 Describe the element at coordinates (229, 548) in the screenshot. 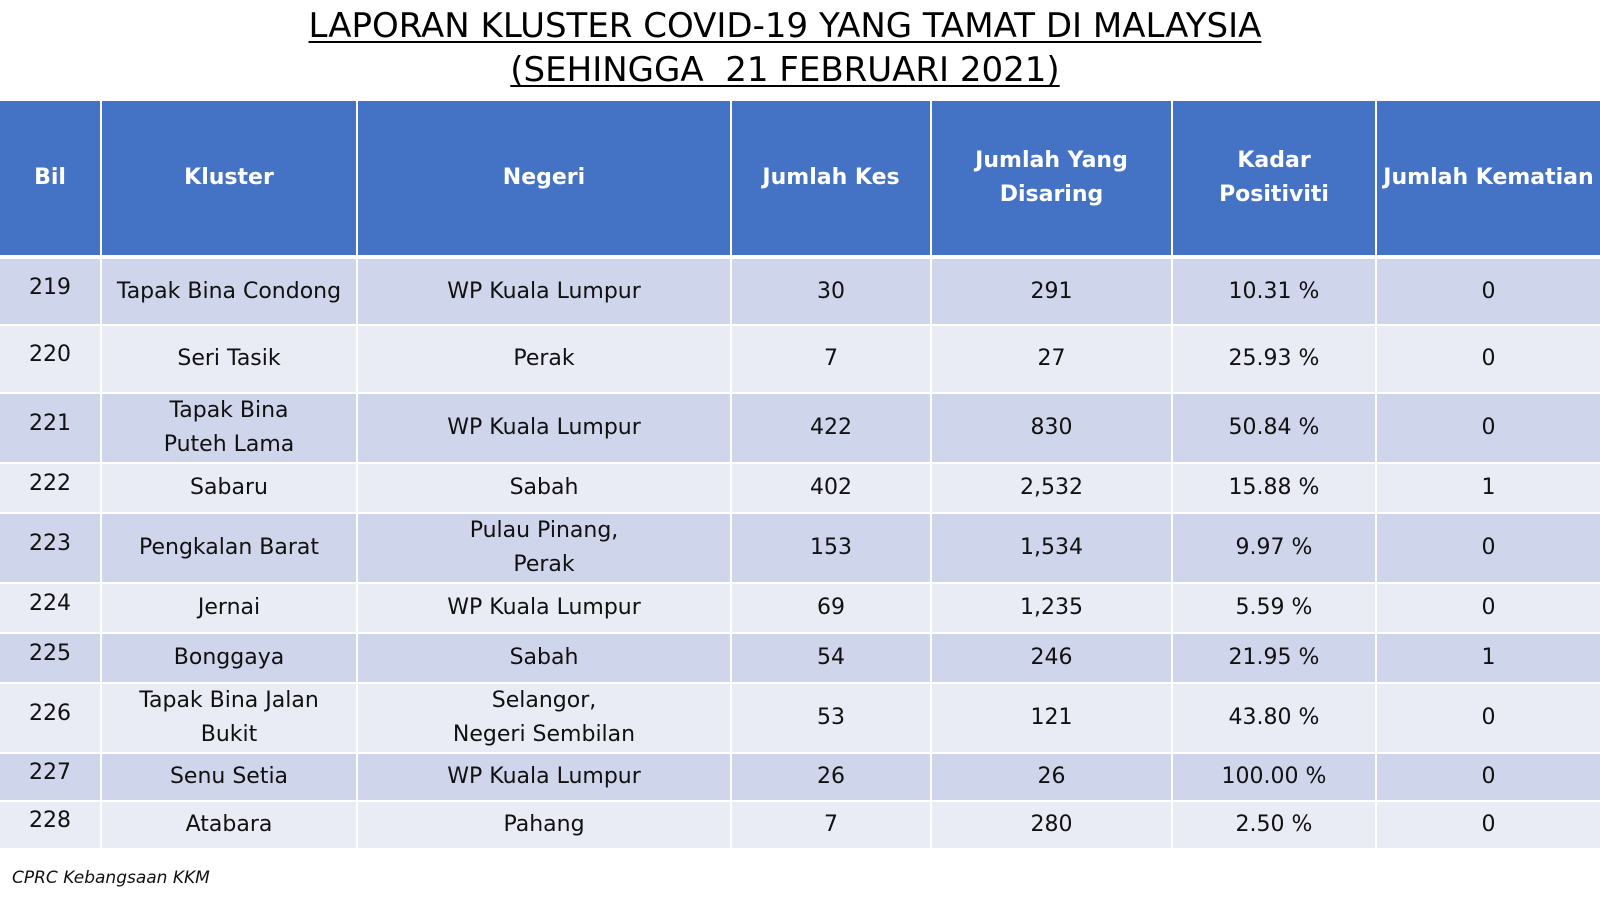

I see `cell-kluster: Pengkalan Barat` at that location.